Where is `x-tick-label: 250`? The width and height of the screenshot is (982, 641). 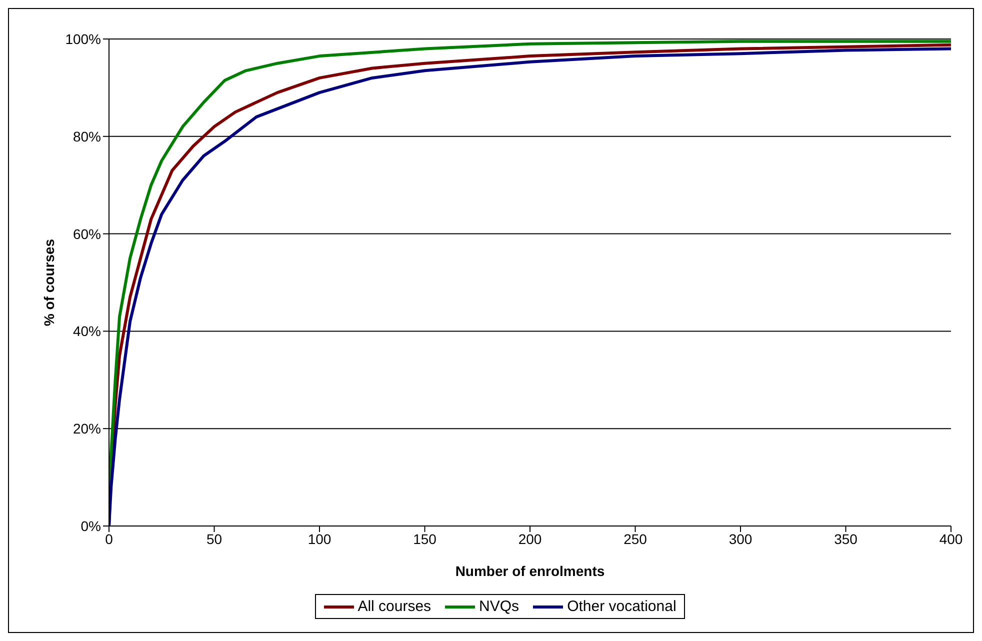 x-tick-label: 250 is located at coordinates (636, 538).